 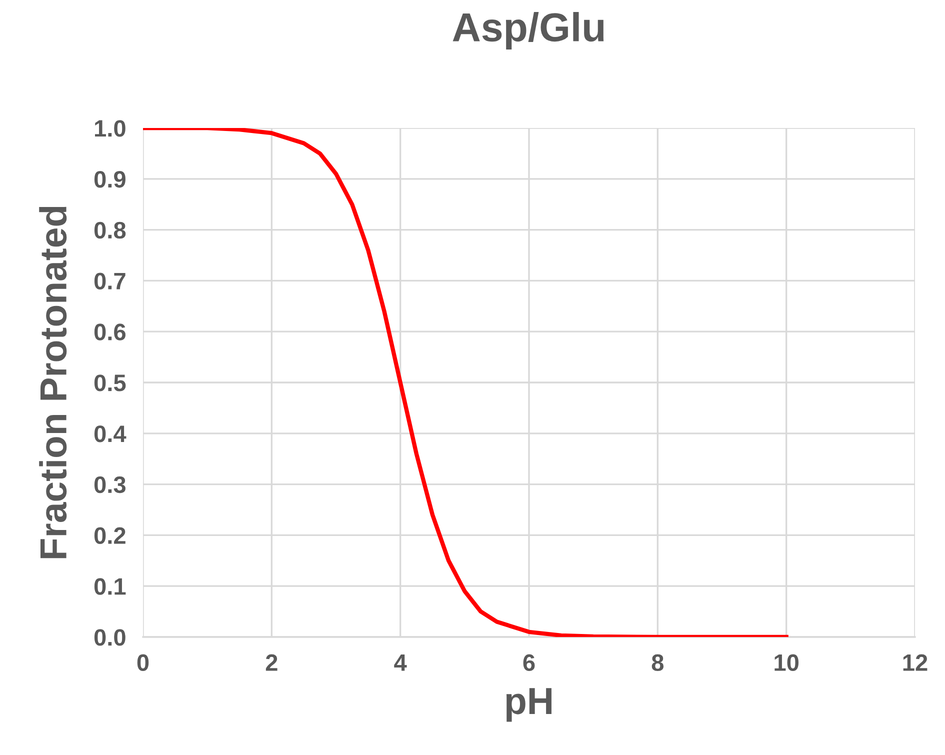 I want to click on x-tick-label: 4, so click(x=400, y=662).